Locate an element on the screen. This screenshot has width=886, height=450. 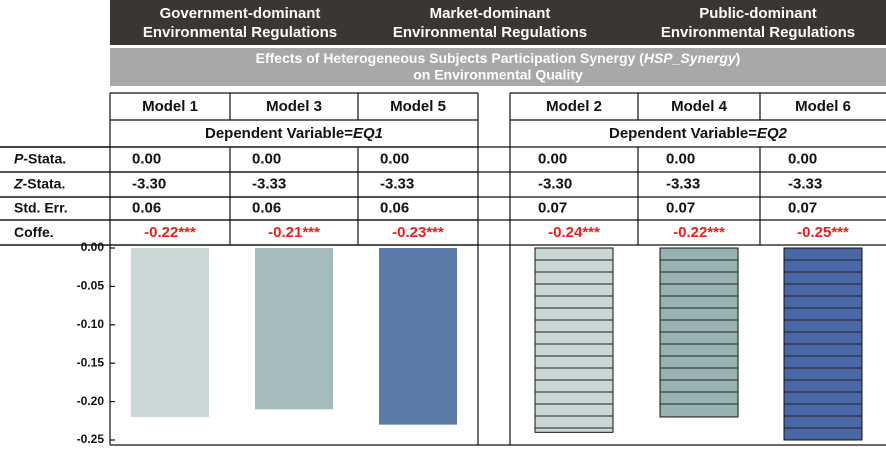
row-label: Coffe. is located at coordinates (34, 232).